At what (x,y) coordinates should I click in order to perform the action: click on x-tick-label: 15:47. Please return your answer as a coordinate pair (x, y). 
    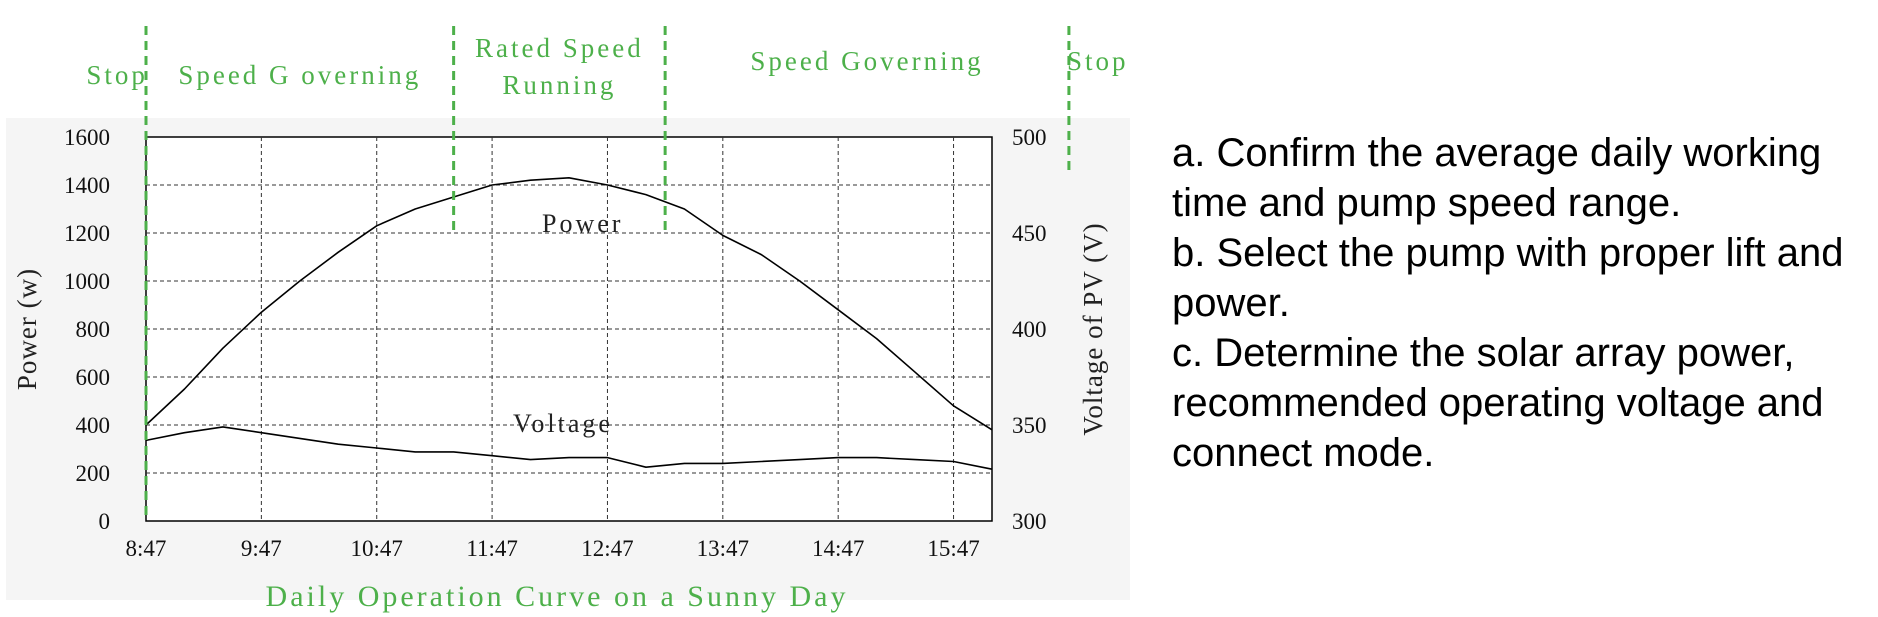
    Looking at the image, I should click on (953, 548).